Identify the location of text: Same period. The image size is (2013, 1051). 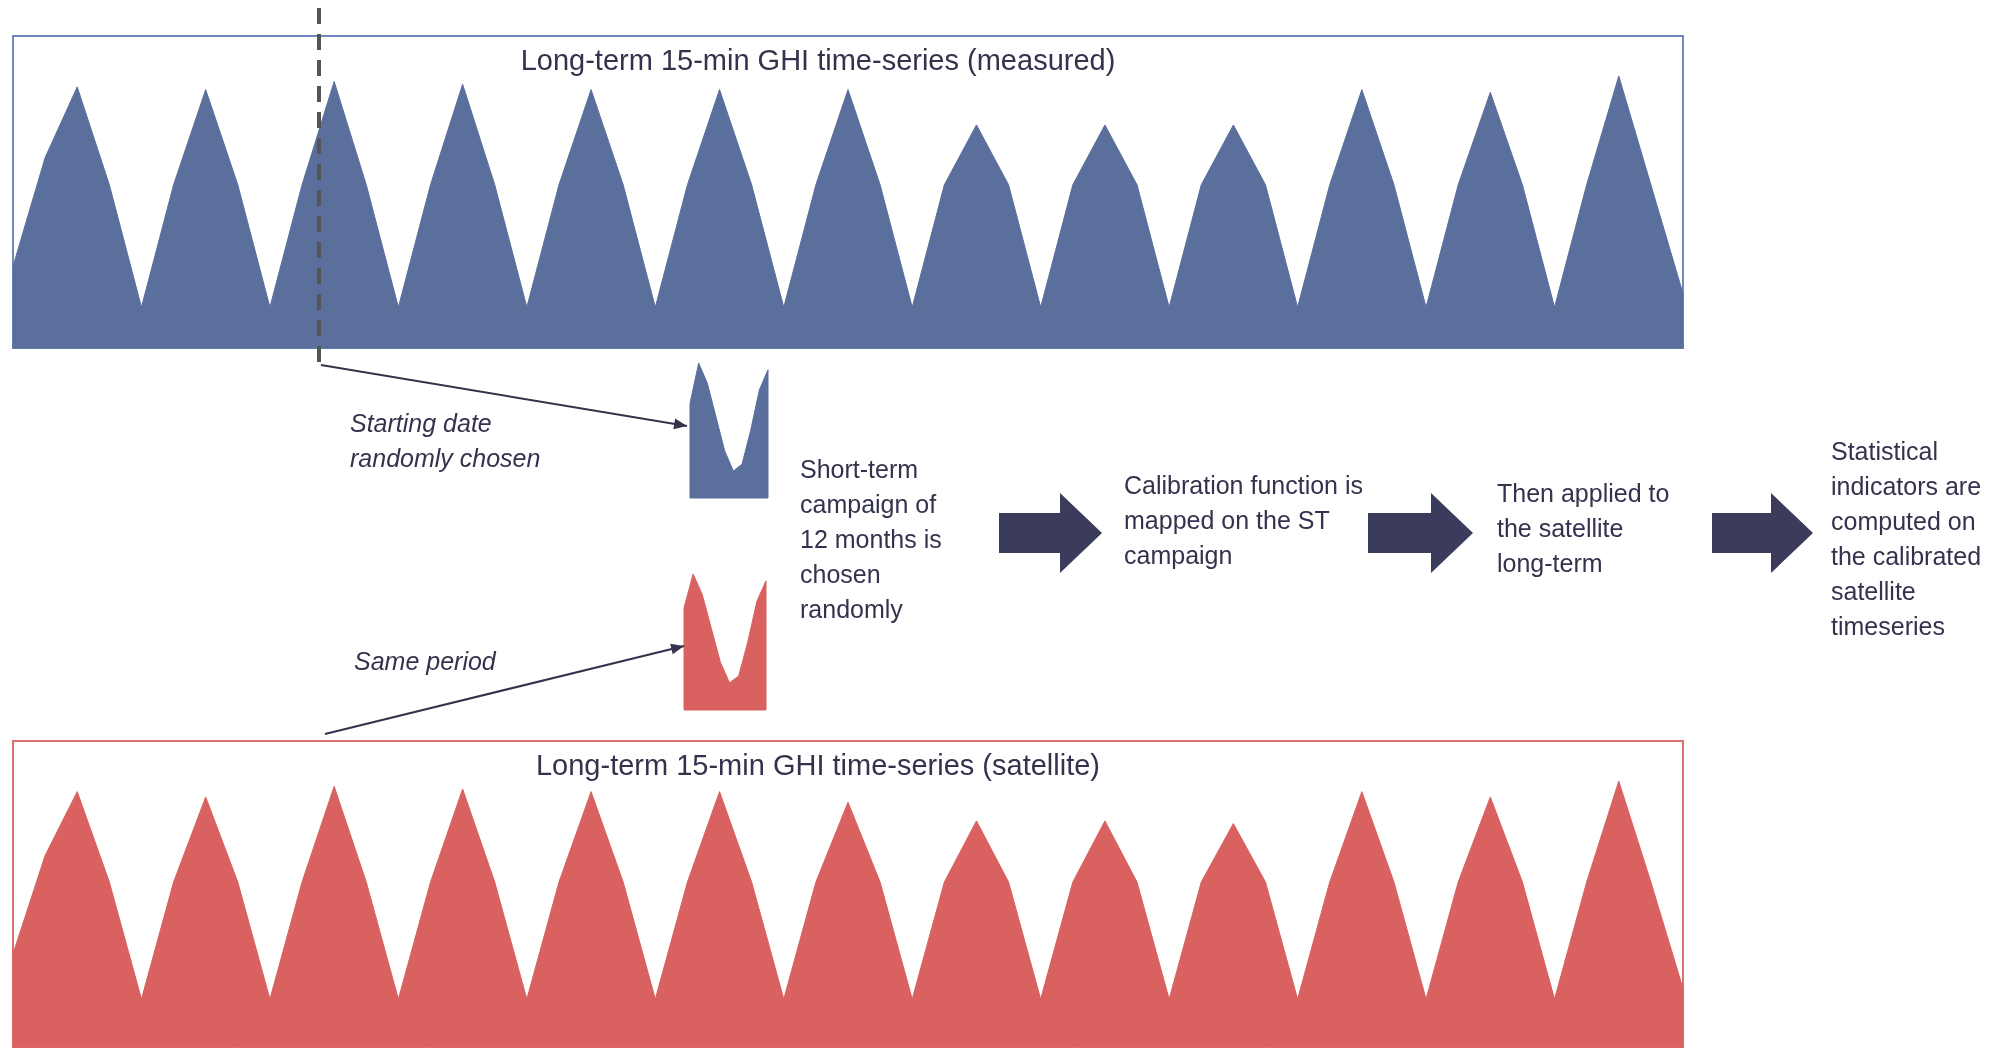
(425, 661).